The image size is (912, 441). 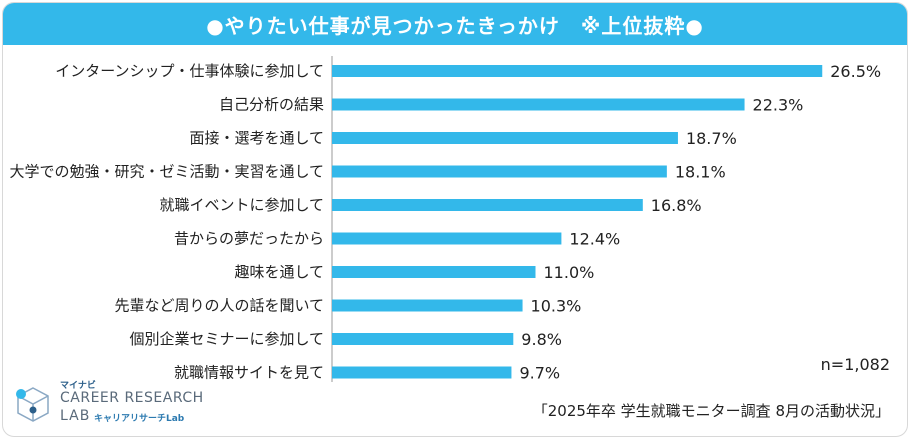 I want to click on value-label: 12.4%, so click(x=594, y=239).